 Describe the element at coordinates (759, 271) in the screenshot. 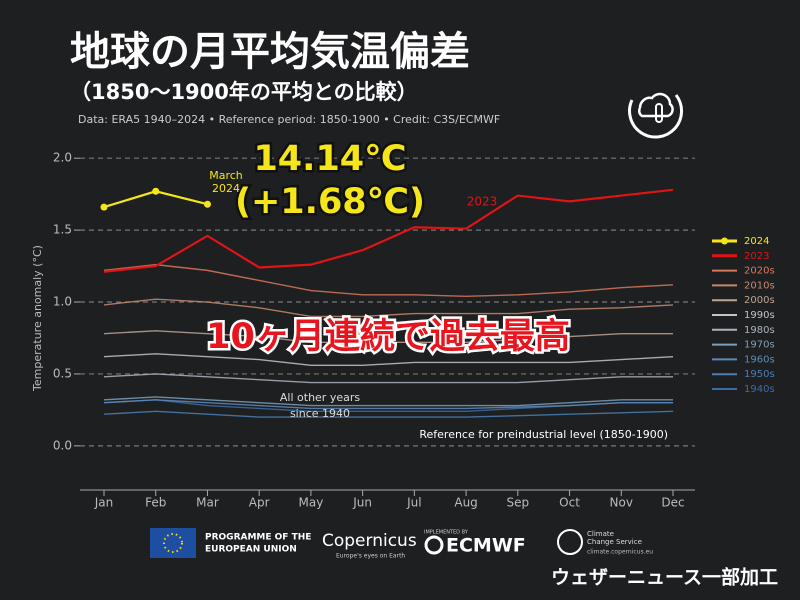

I see `legend-label: 2020s` at that location.